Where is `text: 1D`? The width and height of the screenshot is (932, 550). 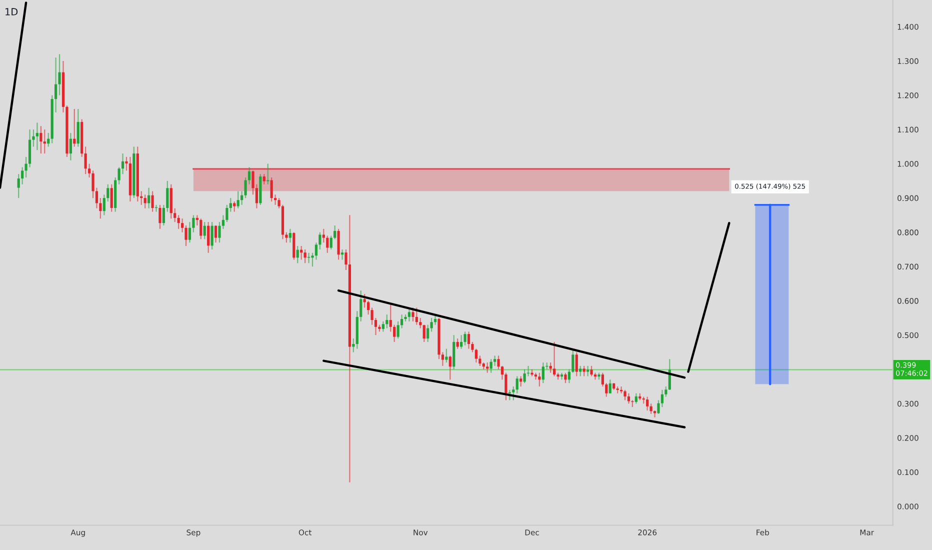 text: 1D is located at coordinates (12, 12).